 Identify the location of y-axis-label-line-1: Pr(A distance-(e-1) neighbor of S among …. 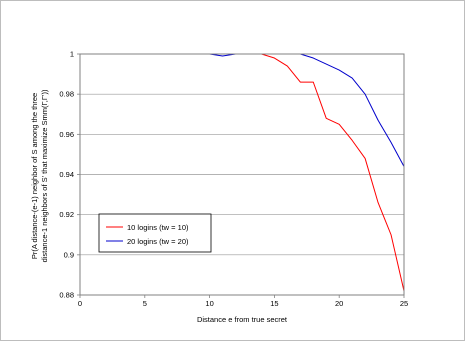
(34, 176).